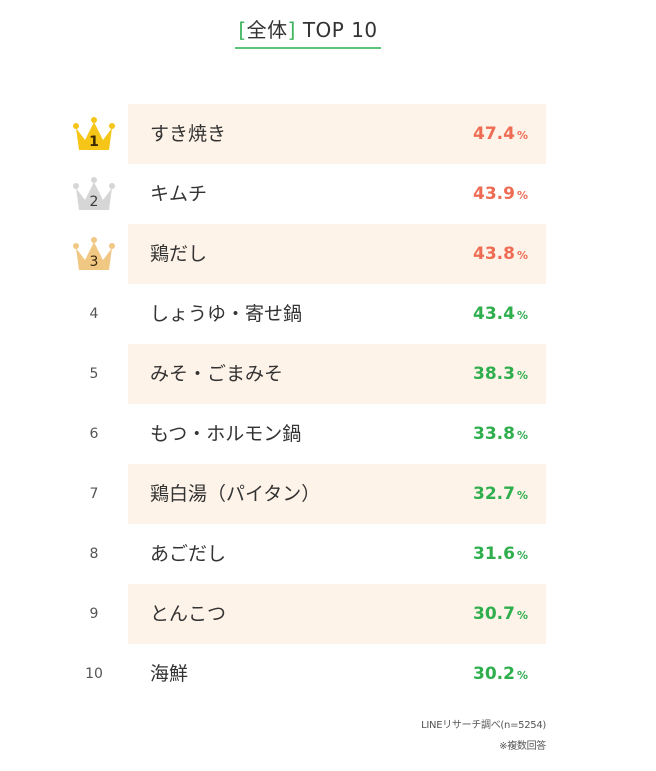 This screenshot has height=771, width=656. Describe the element at coordinates (226, 314) in the screenshot. I see `item-name: しょうゆ・寄せ鍋` at that location.